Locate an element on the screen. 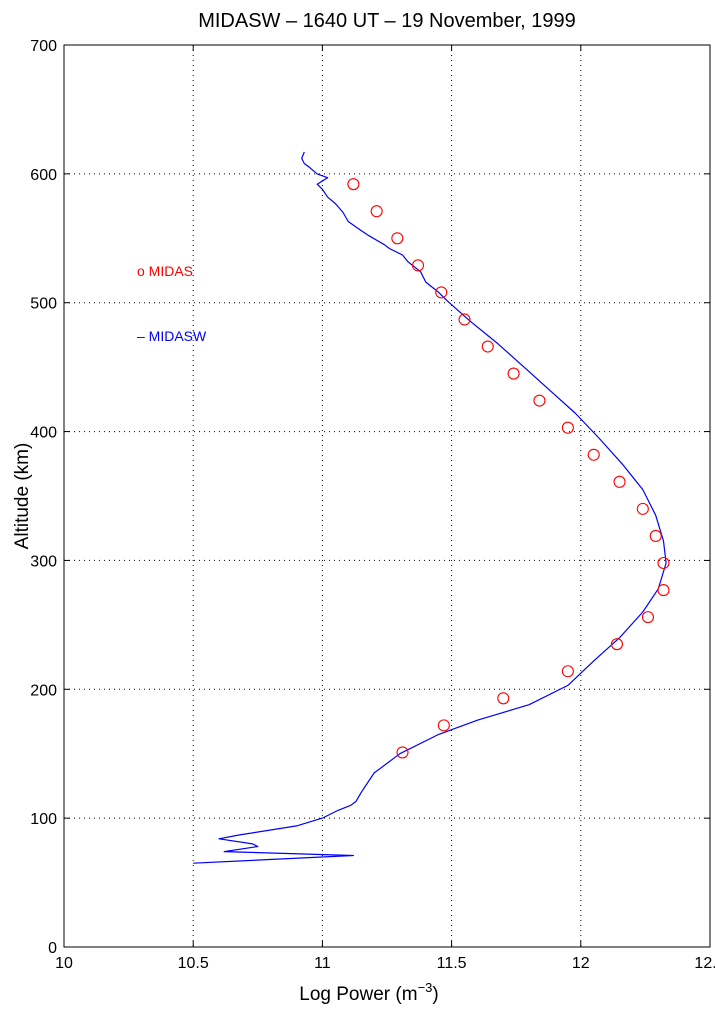 The height and width of the screenshot is (1011, 715). x-tick-label: 12.5 is located at coordinates (704, 963).